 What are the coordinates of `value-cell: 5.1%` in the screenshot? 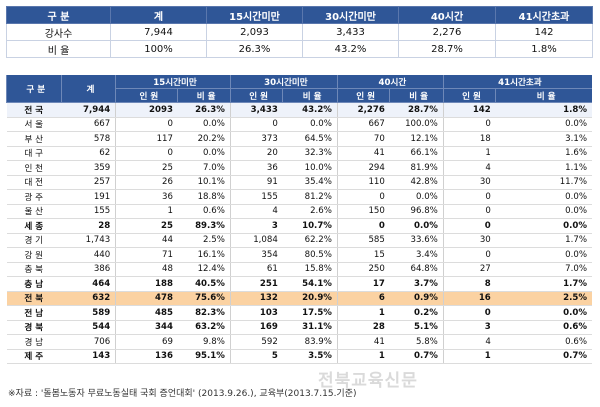 It's located at (416, 327).